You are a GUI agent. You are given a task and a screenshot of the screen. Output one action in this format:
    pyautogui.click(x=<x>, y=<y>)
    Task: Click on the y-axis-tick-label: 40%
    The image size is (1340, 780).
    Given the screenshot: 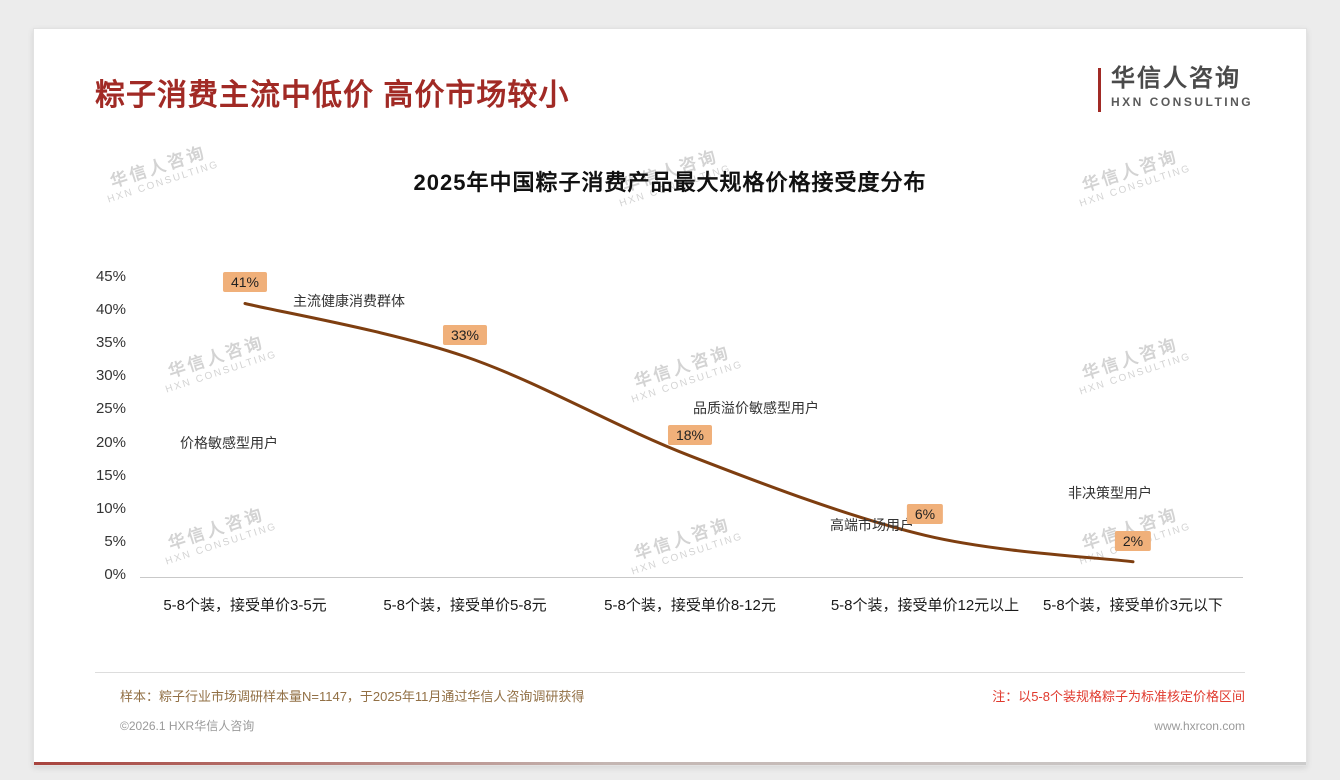 What is the action you would take?
    pyautogui.click(x=110, y=310)
    